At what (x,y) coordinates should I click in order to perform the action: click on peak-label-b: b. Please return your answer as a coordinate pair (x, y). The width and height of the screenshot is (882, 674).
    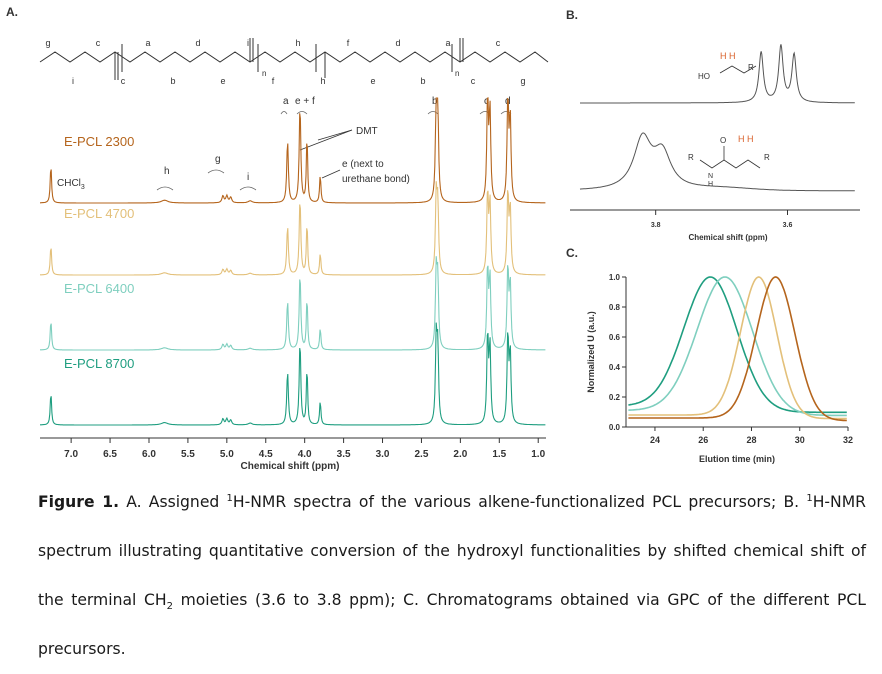
    Looking at the image, I should click on (435, 101).